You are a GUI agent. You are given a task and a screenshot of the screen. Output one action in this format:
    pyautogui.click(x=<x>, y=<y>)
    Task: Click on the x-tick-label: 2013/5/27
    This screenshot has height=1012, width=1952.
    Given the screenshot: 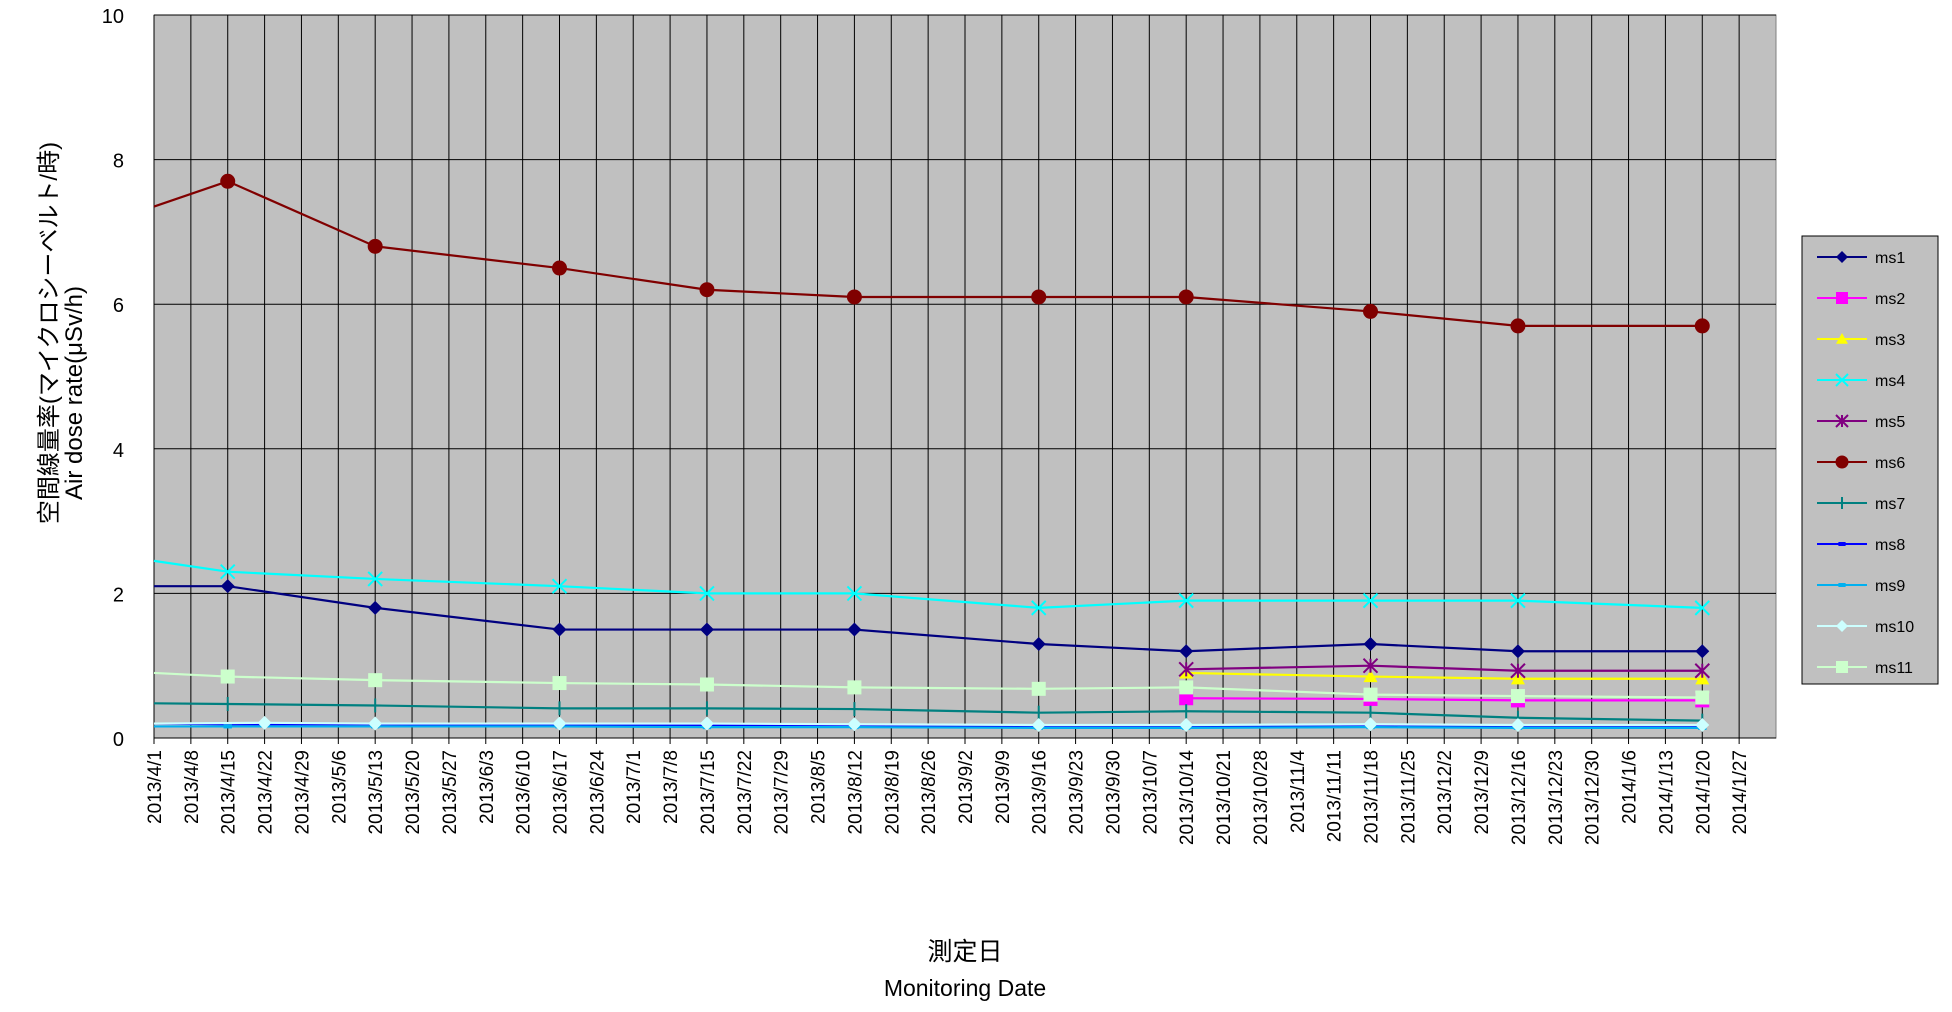 What is the action you would take?
    pyautogui.click(x=450, y=792)
    